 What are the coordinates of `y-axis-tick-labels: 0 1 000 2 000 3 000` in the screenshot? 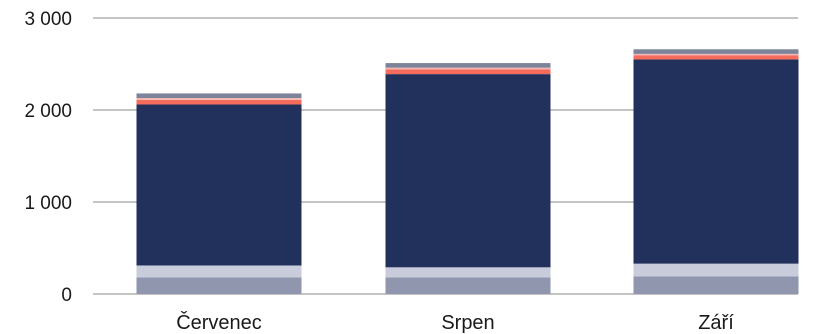 It's located at (48, 157).